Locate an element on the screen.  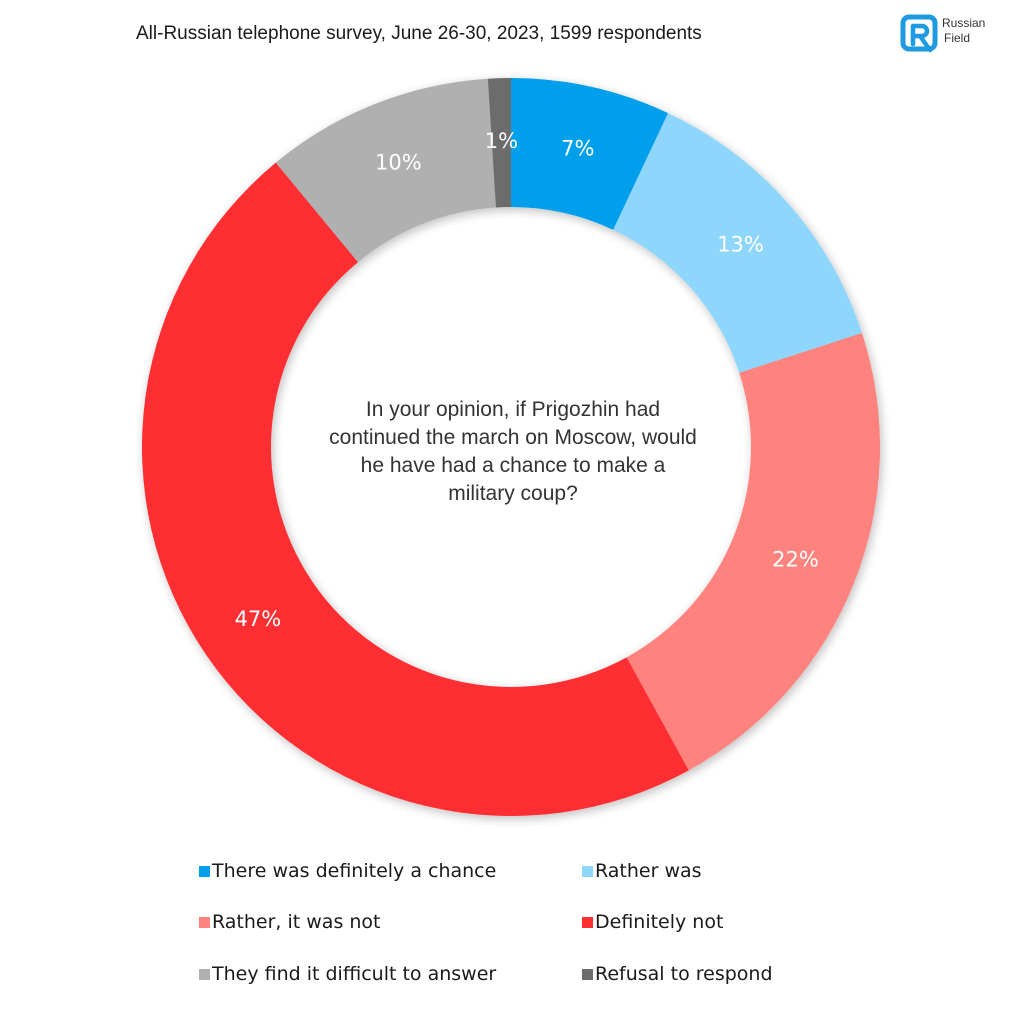
slice-data-label: 22% is located at coordinates (795, 560).